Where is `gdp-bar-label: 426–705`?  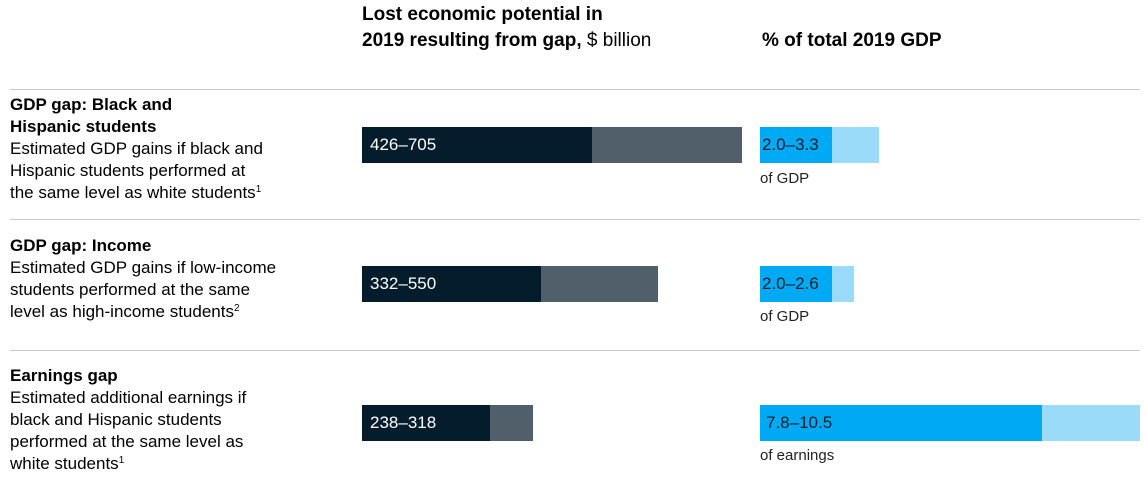 gdp-bar-label: 426–705 is located at coordinates (403, 144).